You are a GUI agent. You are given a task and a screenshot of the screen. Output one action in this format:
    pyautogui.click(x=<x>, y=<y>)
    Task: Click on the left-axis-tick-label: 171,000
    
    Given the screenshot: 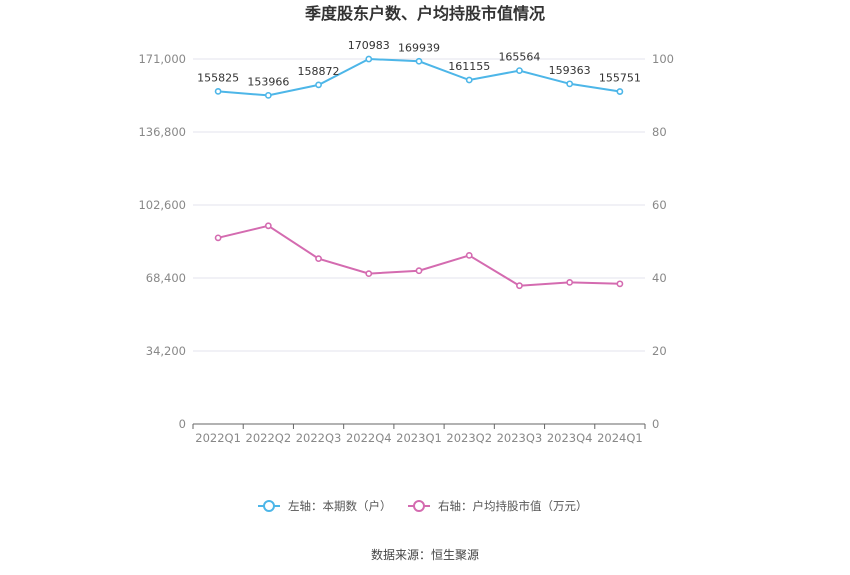 What is the action you would take?
    pyautogui.click(x=162, y=59)
    